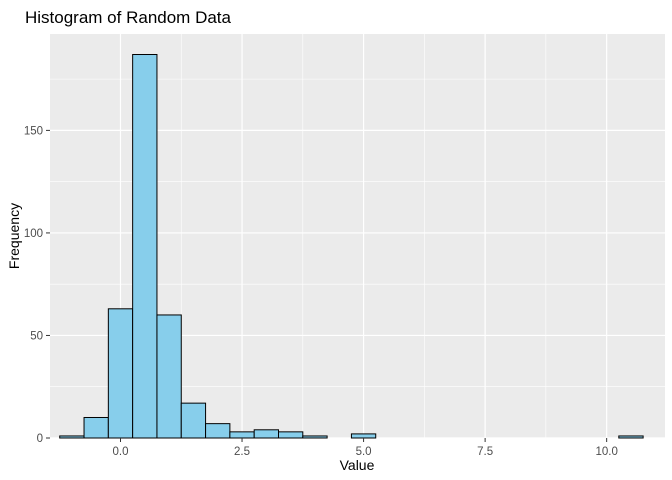  What do you see at coordinates (37, 285) in the screenshot?
I see `y-axis-ticks: 0 50 100 150` at bounding box center [37, 285].